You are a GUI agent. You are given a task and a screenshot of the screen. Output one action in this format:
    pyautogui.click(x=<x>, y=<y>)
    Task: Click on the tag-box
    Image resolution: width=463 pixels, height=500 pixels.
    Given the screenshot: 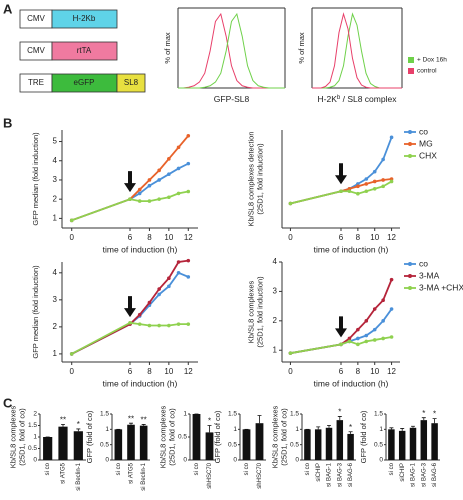 What is the action you would take?
    pyautogui.click(x=131, y=83)
    